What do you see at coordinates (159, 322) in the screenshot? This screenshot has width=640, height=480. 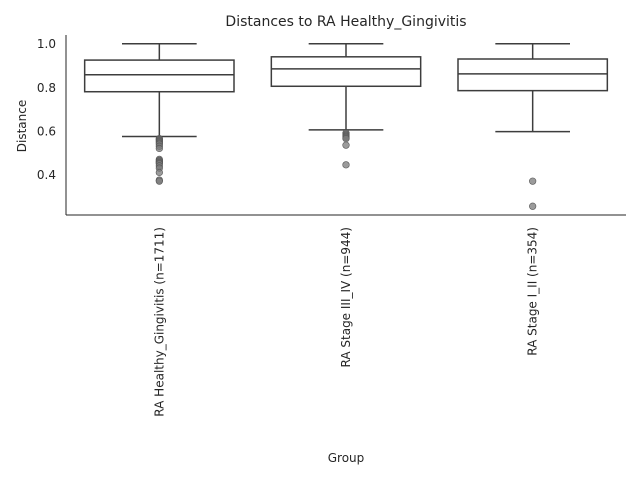 I see `x-tick-label: RA Healthy_Gingivitis (n=1711)` at bounding box center [159, 322].